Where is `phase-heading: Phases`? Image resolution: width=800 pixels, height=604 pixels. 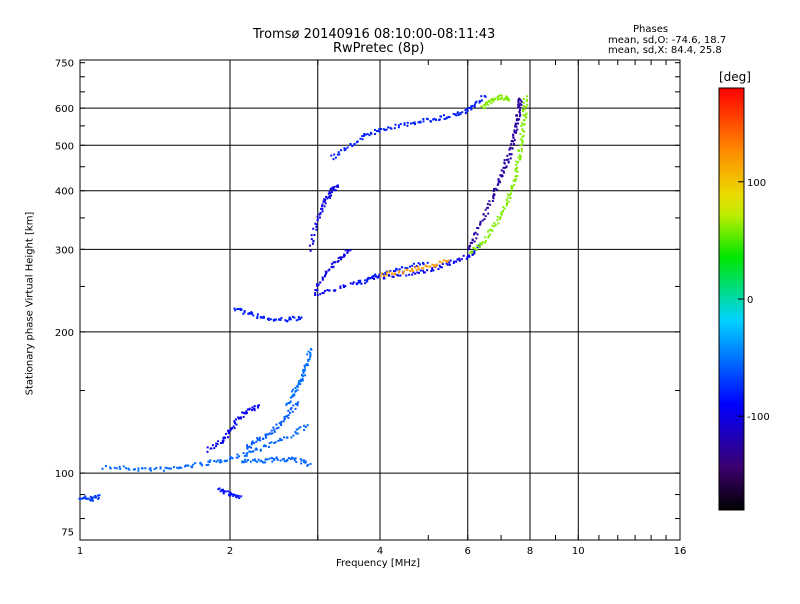 phase-heading: Phases is located at coordinates (651, 29).